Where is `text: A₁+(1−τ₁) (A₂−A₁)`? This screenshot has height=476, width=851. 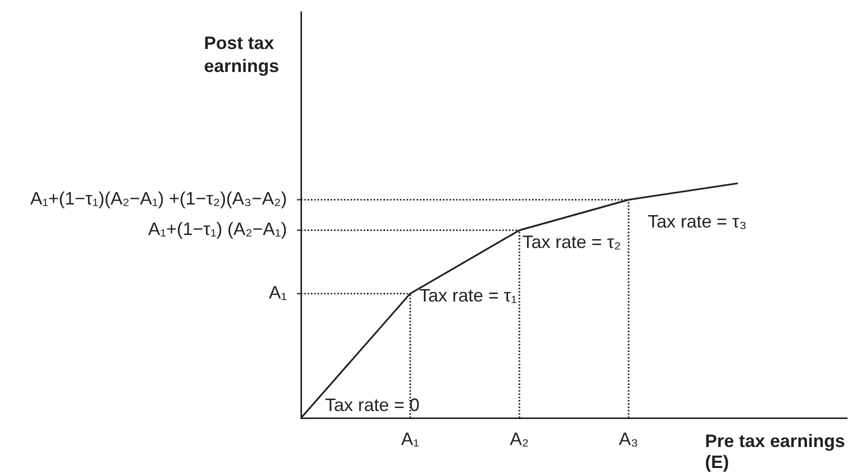 text: A₁+(1−τ₁) (A₂−A₁) is located at coordinates (217, 229).